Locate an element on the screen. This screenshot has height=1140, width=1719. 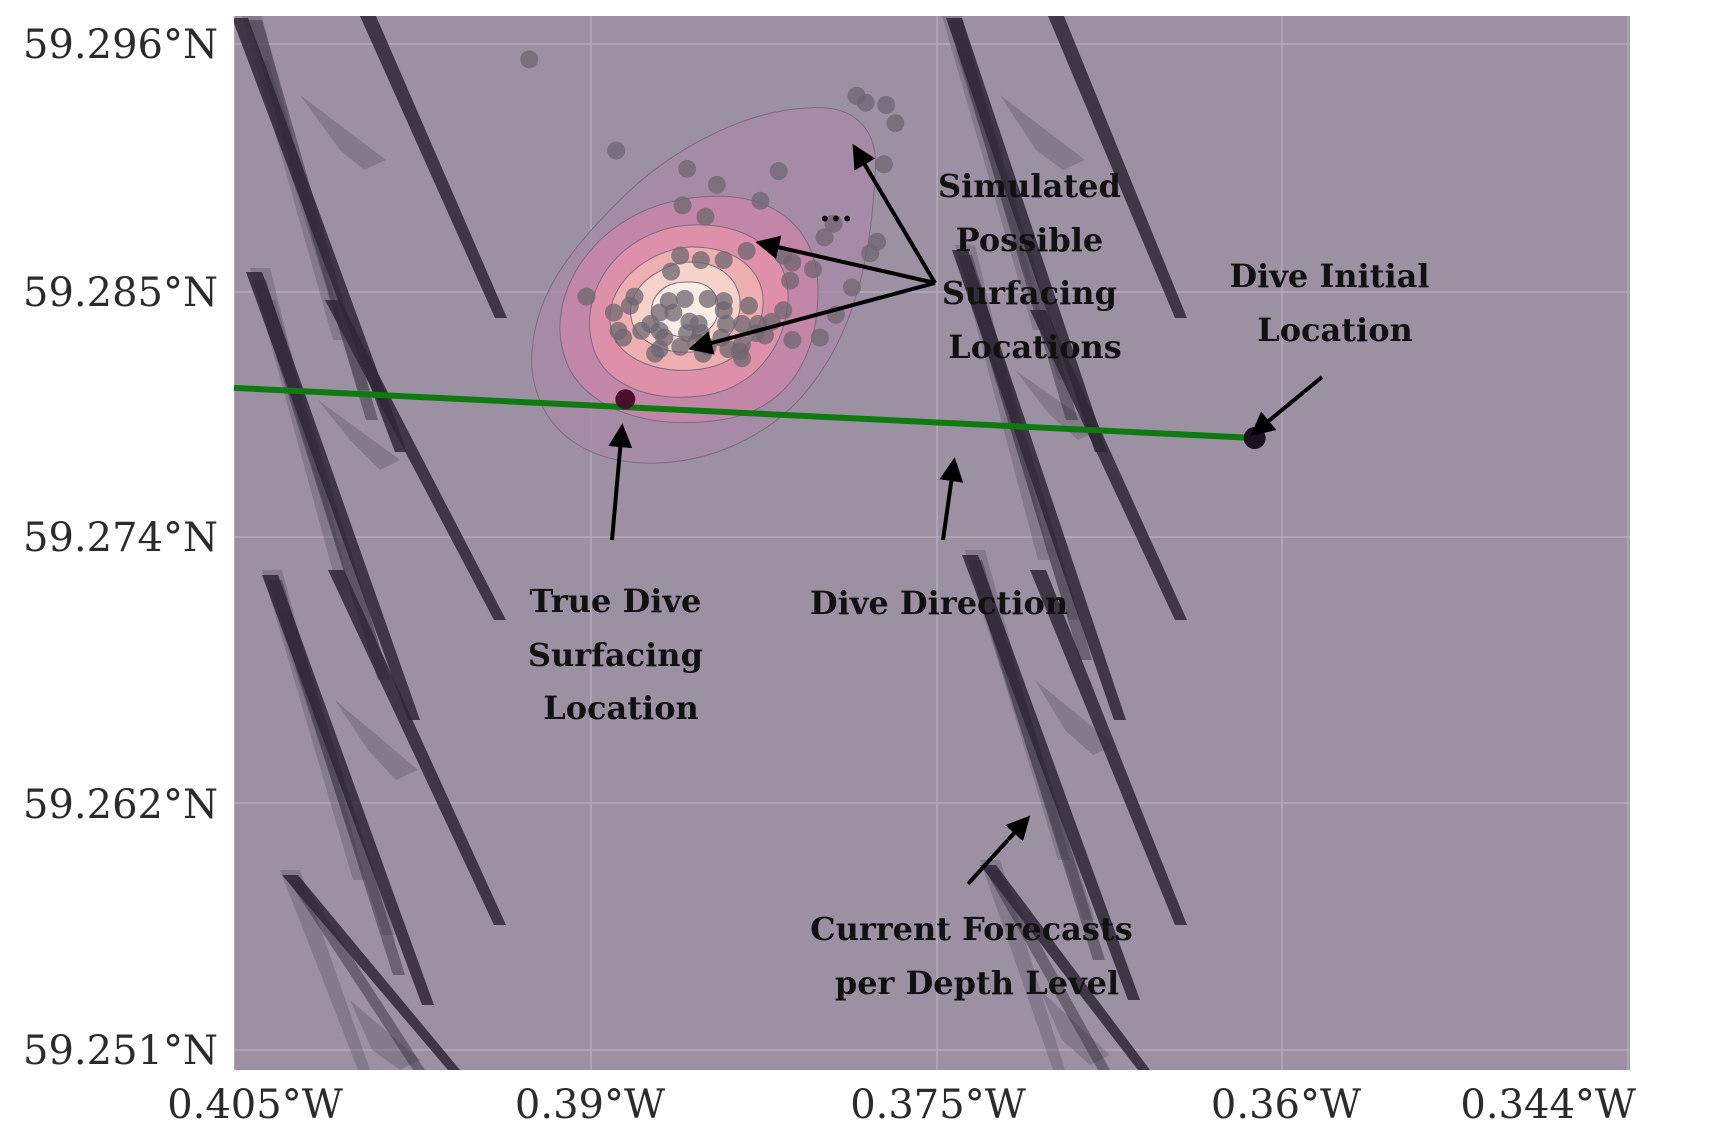
initial-location-arrow is located at coordinates (1287, 406).